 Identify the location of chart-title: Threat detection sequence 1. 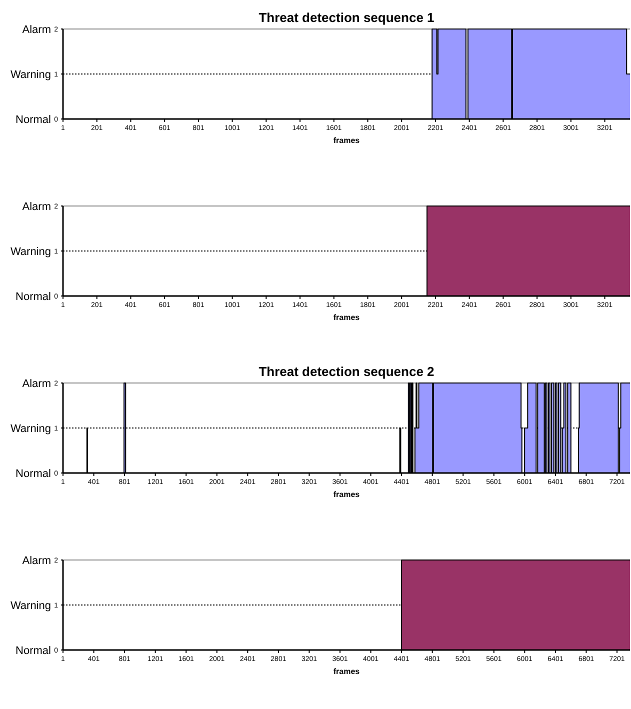
(346, 17).